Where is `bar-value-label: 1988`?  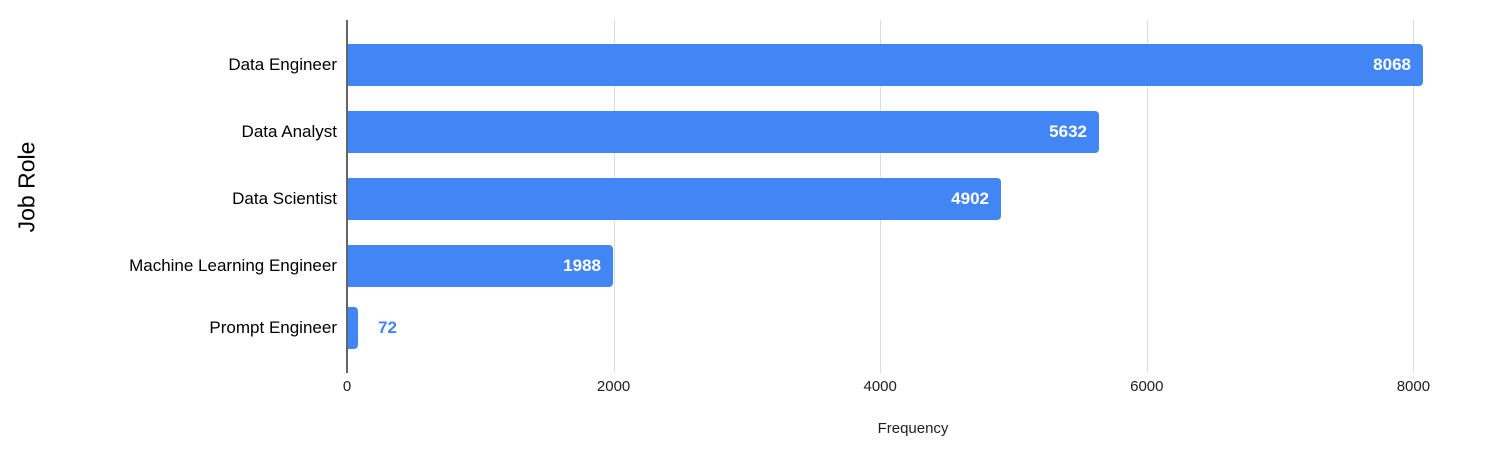
bar-value-label: 1988 is located at coordinates (582, 265).